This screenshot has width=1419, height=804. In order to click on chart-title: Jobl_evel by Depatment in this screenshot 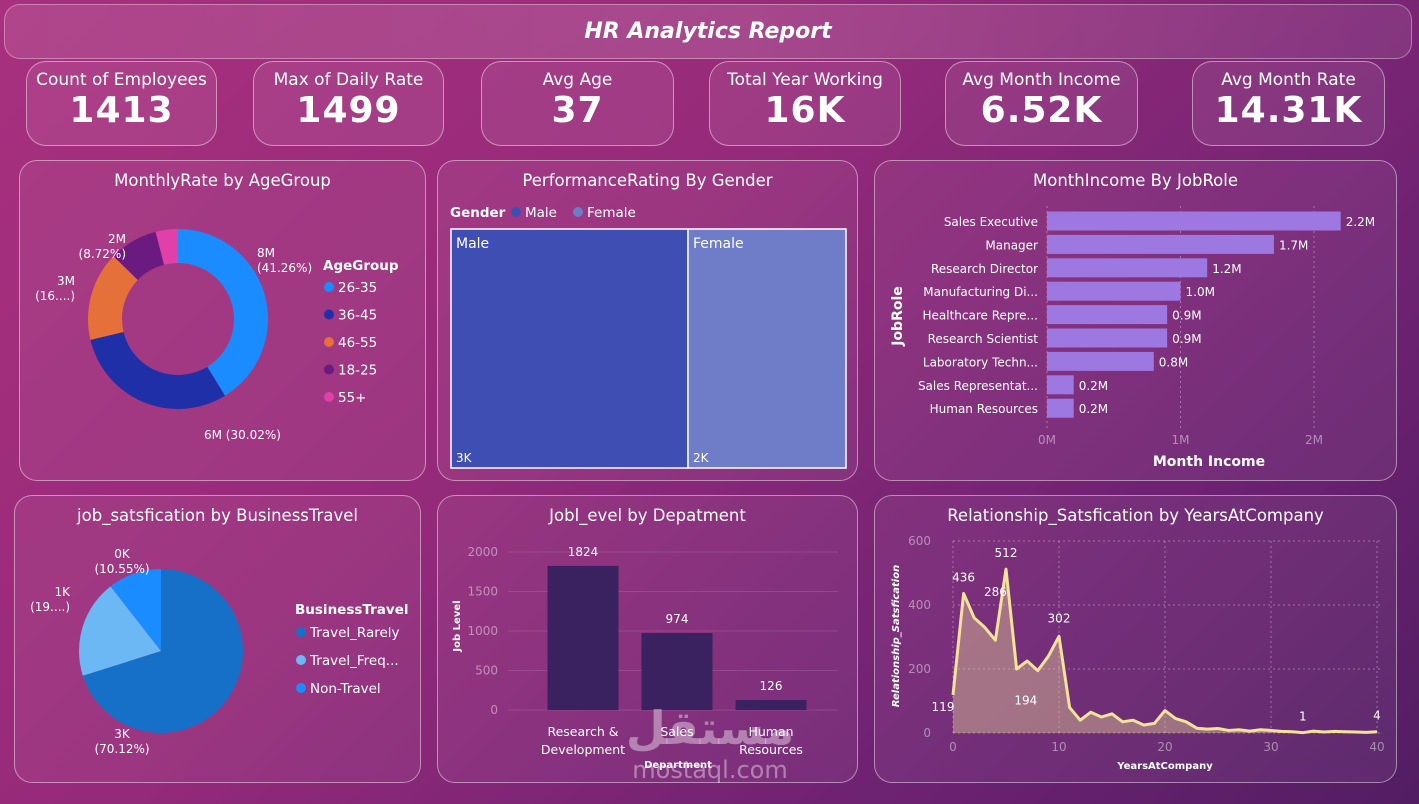, I will do `click(647, 515)`.